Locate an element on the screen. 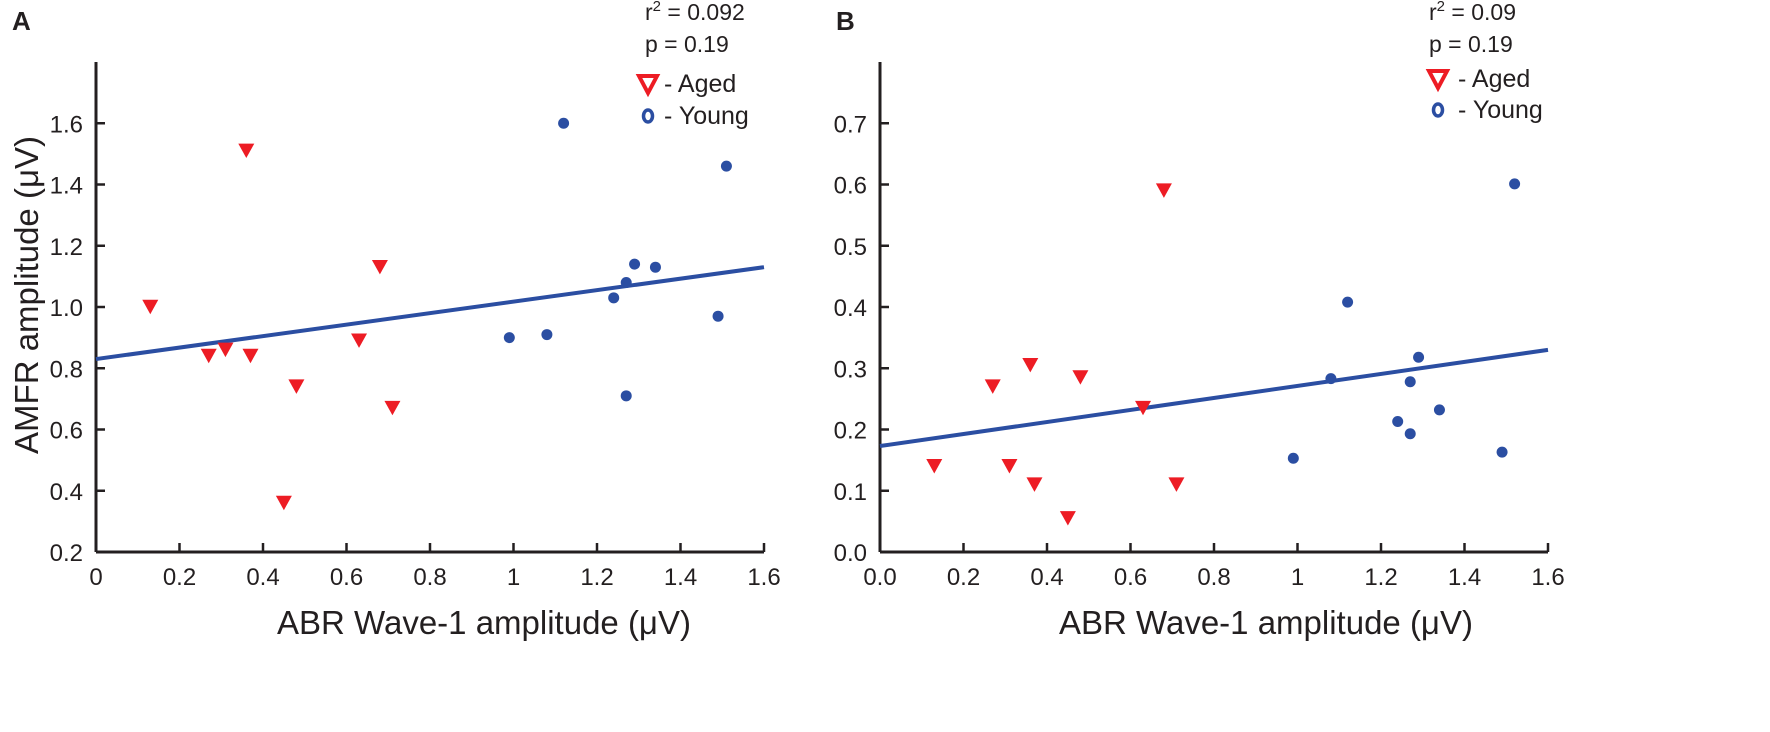  r-squared-label: r2 = 0.092 is located at coordinates (695, 12).